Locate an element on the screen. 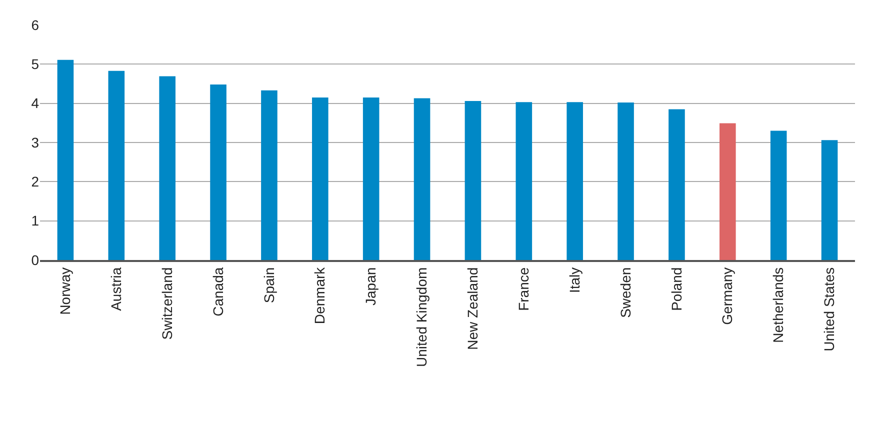 Image resolution: width=875 pixels, height=438 pixels. x-tick-label: Spain is located at coordinates (268, 285).